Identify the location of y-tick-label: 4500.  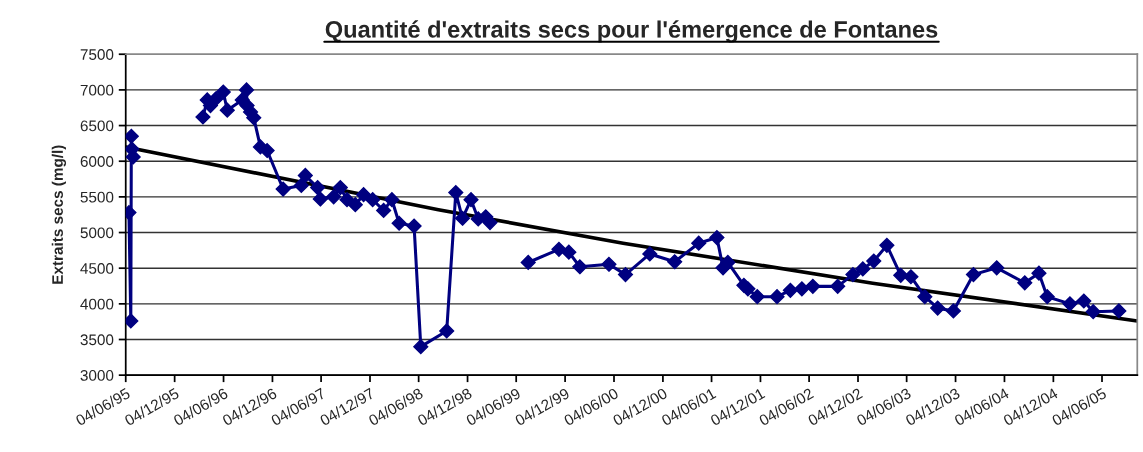
(97, 268).